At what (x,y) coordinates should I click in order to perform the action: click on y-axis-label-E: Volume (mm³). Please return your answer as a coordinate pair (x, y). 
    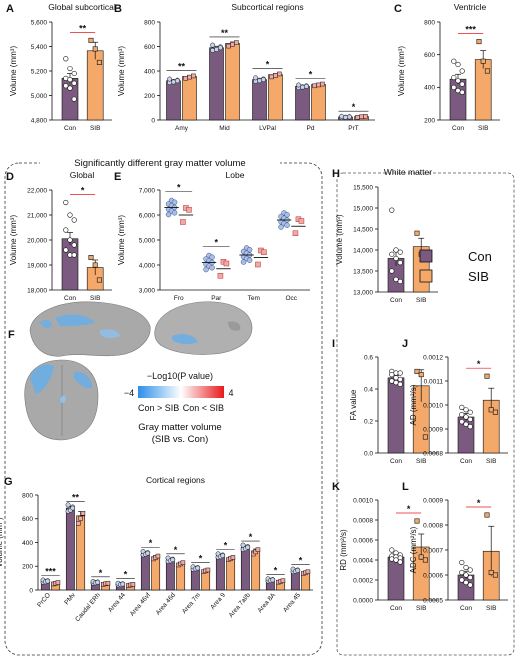
    Looking at the image, I should click on (121, 240).